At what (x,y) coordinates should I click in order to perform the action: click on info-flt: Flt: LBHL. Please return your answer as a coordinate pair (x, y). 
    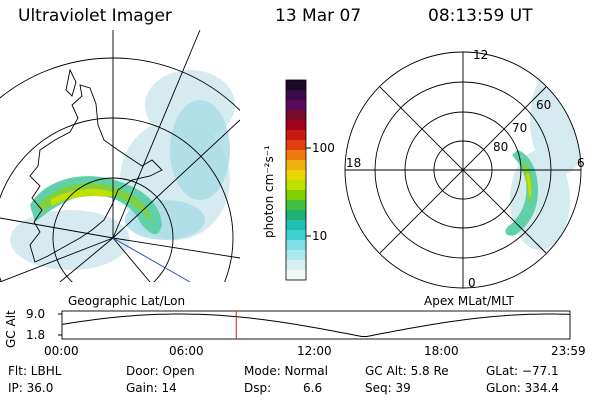
    Looking at the image, I should click on (35, 371).